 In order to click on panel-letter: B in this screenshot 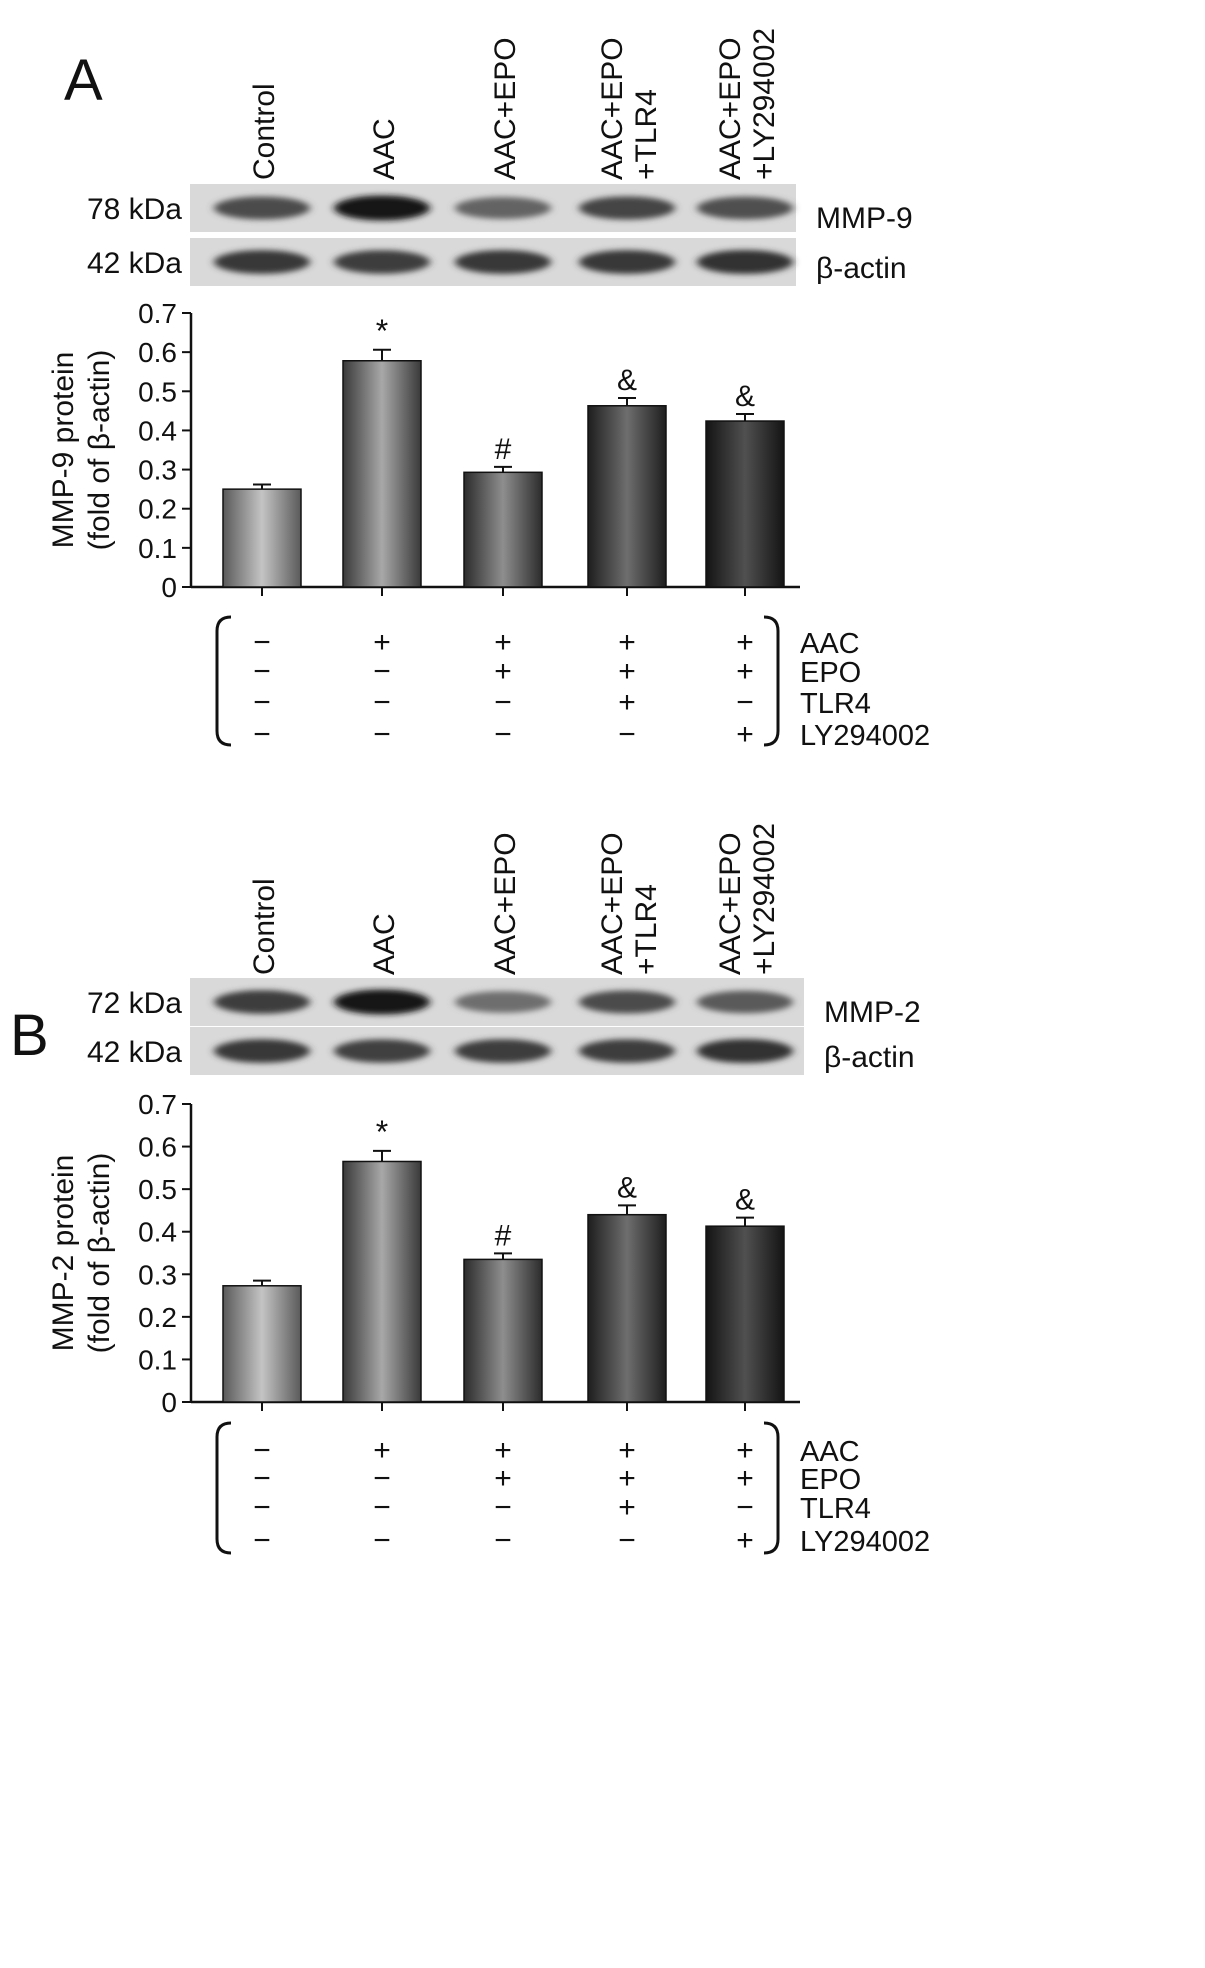, I will do `click(29, 1035)`.